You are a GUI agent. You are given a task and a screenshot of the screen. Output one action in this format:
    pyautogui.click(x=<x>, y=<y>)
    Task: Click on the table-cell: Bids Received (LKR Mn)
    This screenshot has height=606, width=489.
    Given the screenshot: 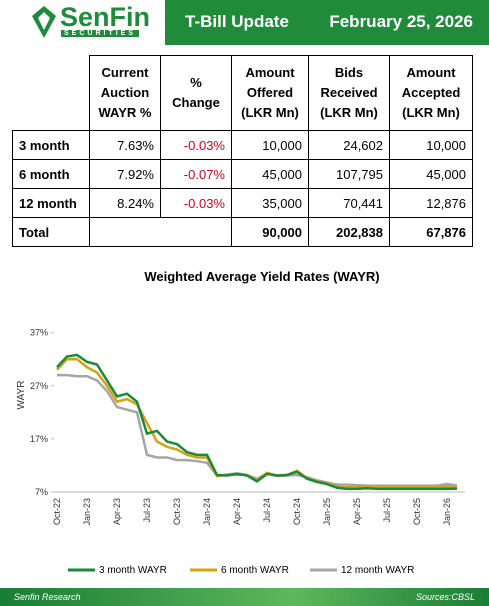 What is the action you would take?
    pyautogui.click(x=349, y=93)
    